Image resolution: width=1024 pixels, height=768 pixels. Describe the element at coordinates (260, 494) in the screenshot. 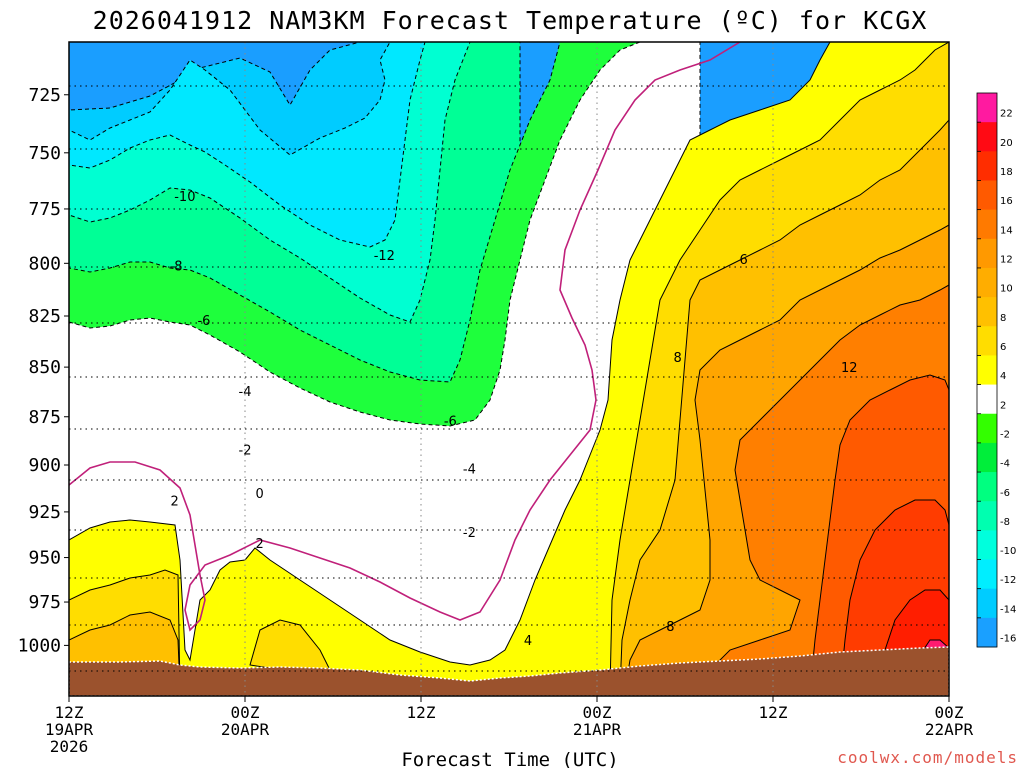

I see `contour-label: 0` at that location.